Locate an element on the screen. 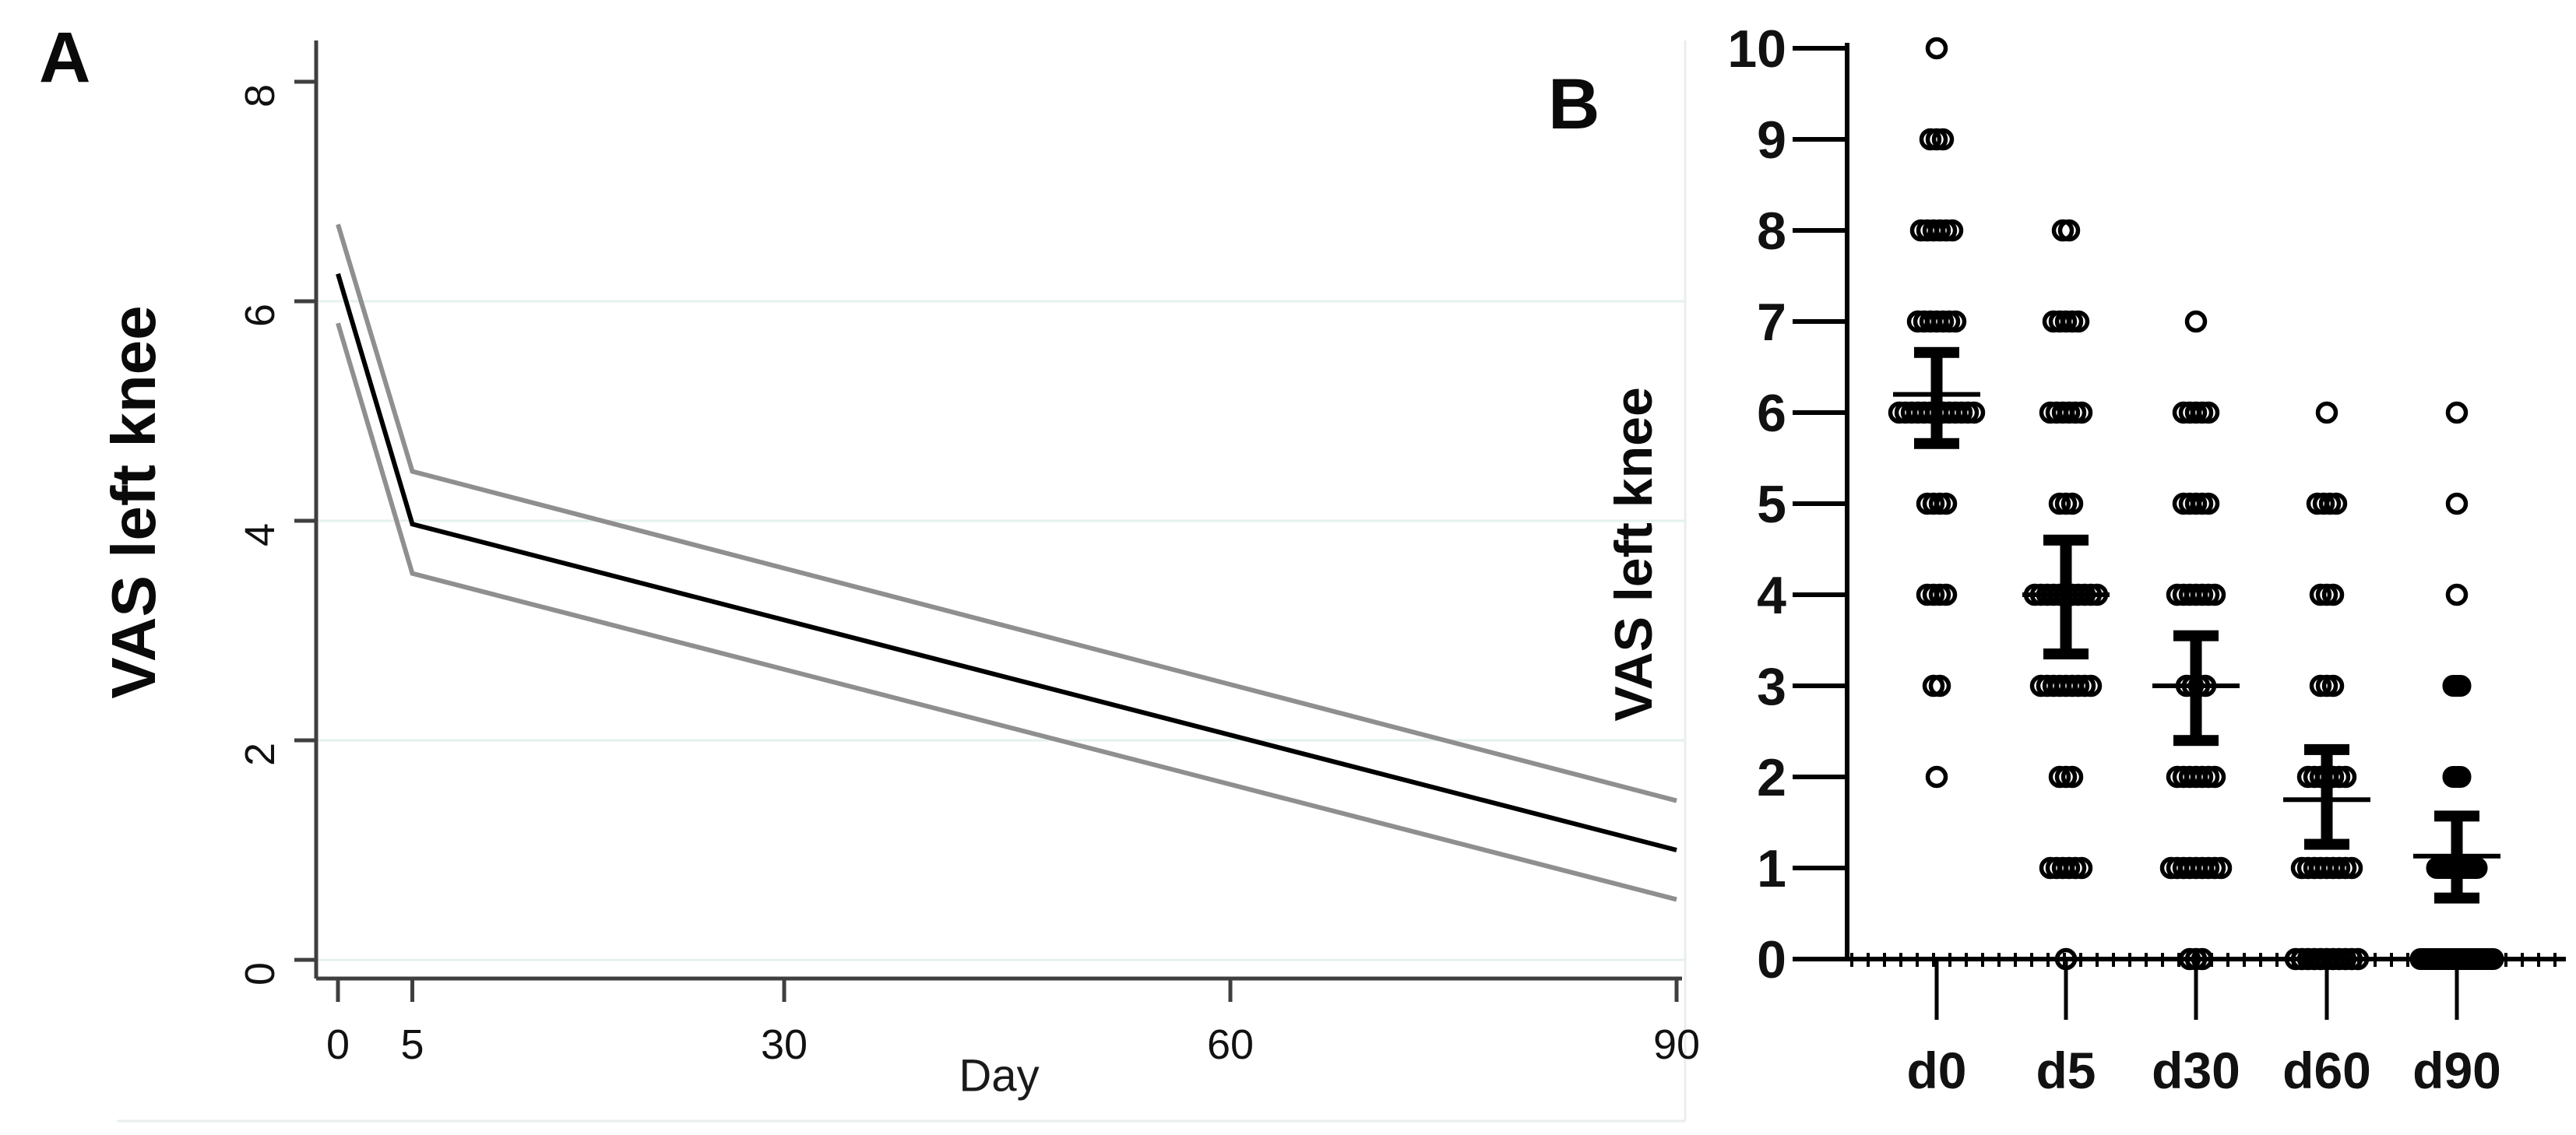 This screenshot has width=2576, height=1135. panel-b-y-tick-label: 5 is located at coordinates (1771, 505).